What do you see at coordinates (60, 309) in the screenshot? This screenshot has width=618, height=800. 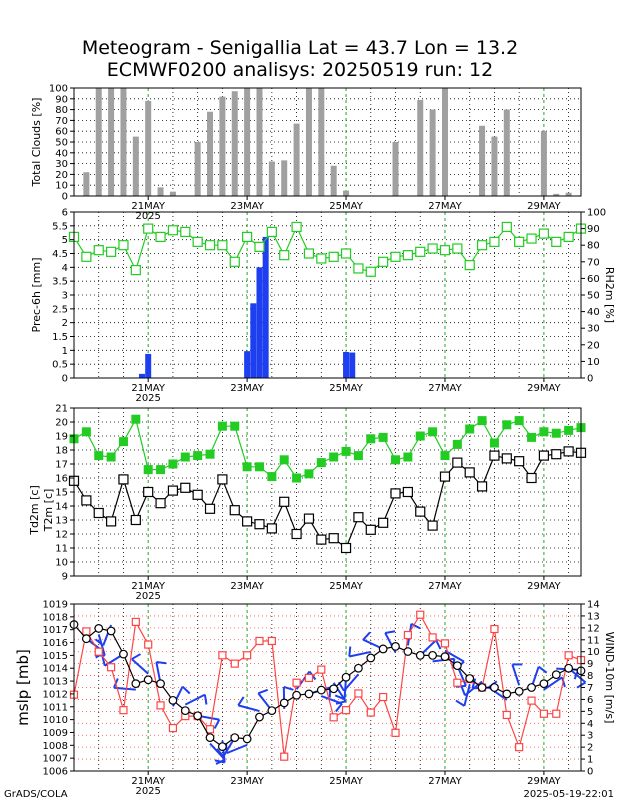 I see `y-tick-label: 2.5` at bounding box center [60, 309].